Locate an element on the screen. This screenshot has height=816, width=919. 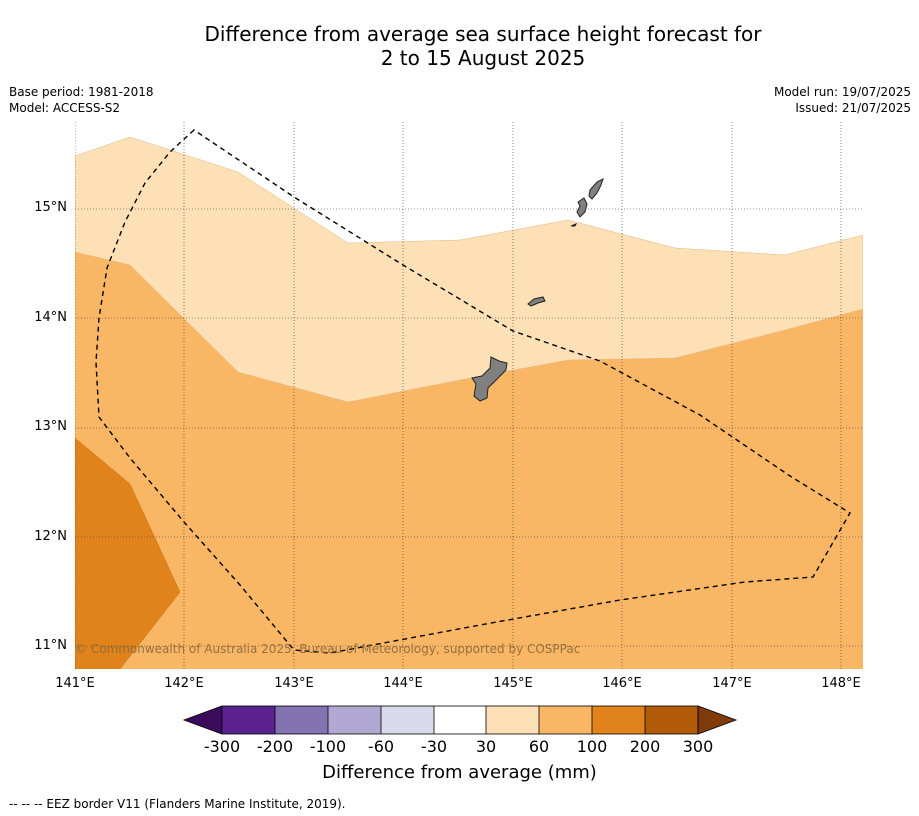
lon-label-148e: 148°E is located at coordinates (841, 683).